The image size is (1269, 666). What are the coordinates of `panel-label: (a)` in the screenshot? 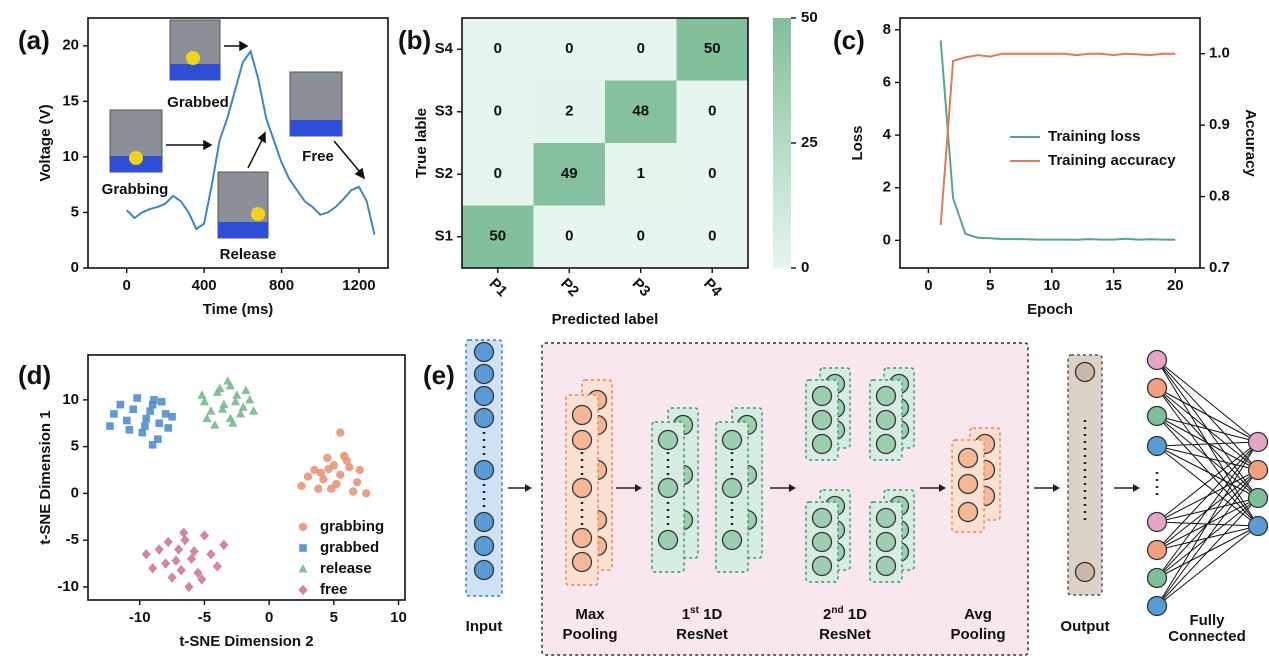 It's located at (34, 40).